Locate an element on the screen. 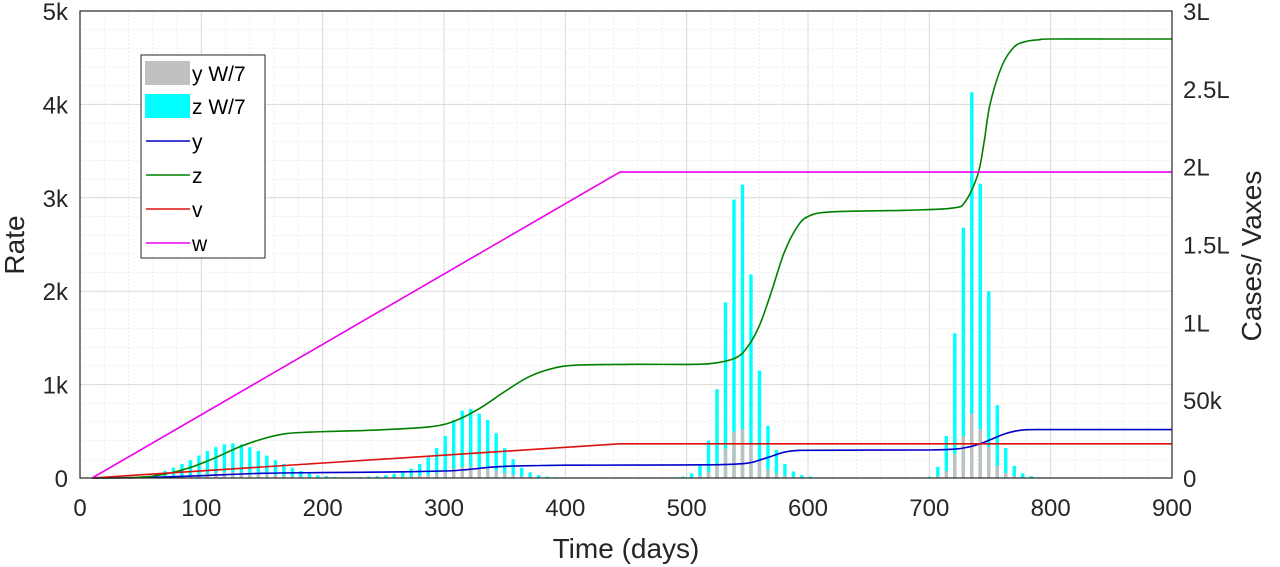 The height and width of the screenshot is (567, 1280). legend-swatch-bar is located at coordinates (167, 73).